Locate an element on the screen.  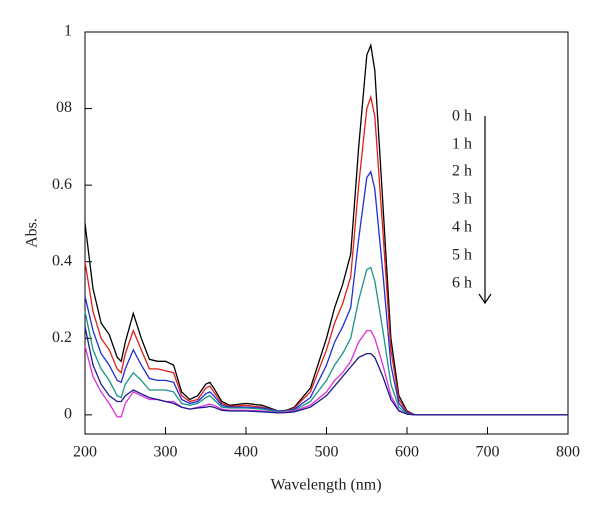
y-tick-label: 0.2 is located at coordinates (62, 337).